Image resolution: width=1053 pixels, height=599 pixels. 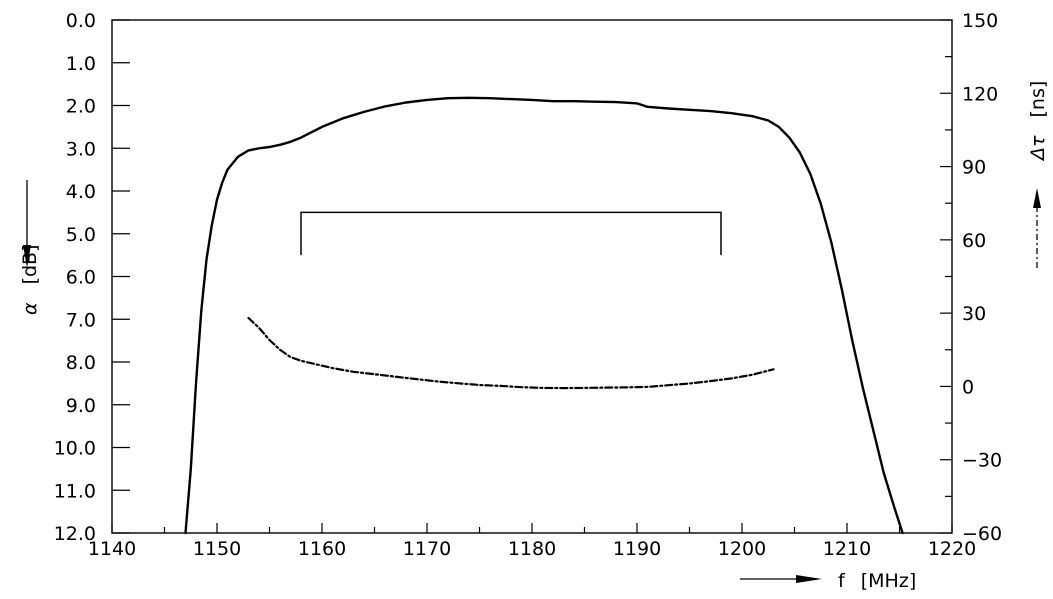 I want to click on y-left-tick-label: 5.0, so click(x=81, y=235).